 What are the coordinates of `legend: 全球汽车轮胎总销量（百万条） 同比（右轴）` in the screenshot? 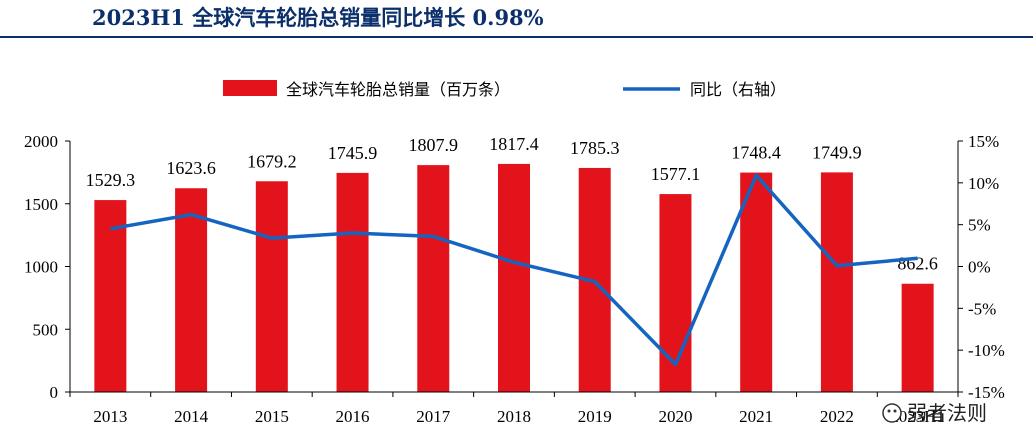 It's located at (504, 89).